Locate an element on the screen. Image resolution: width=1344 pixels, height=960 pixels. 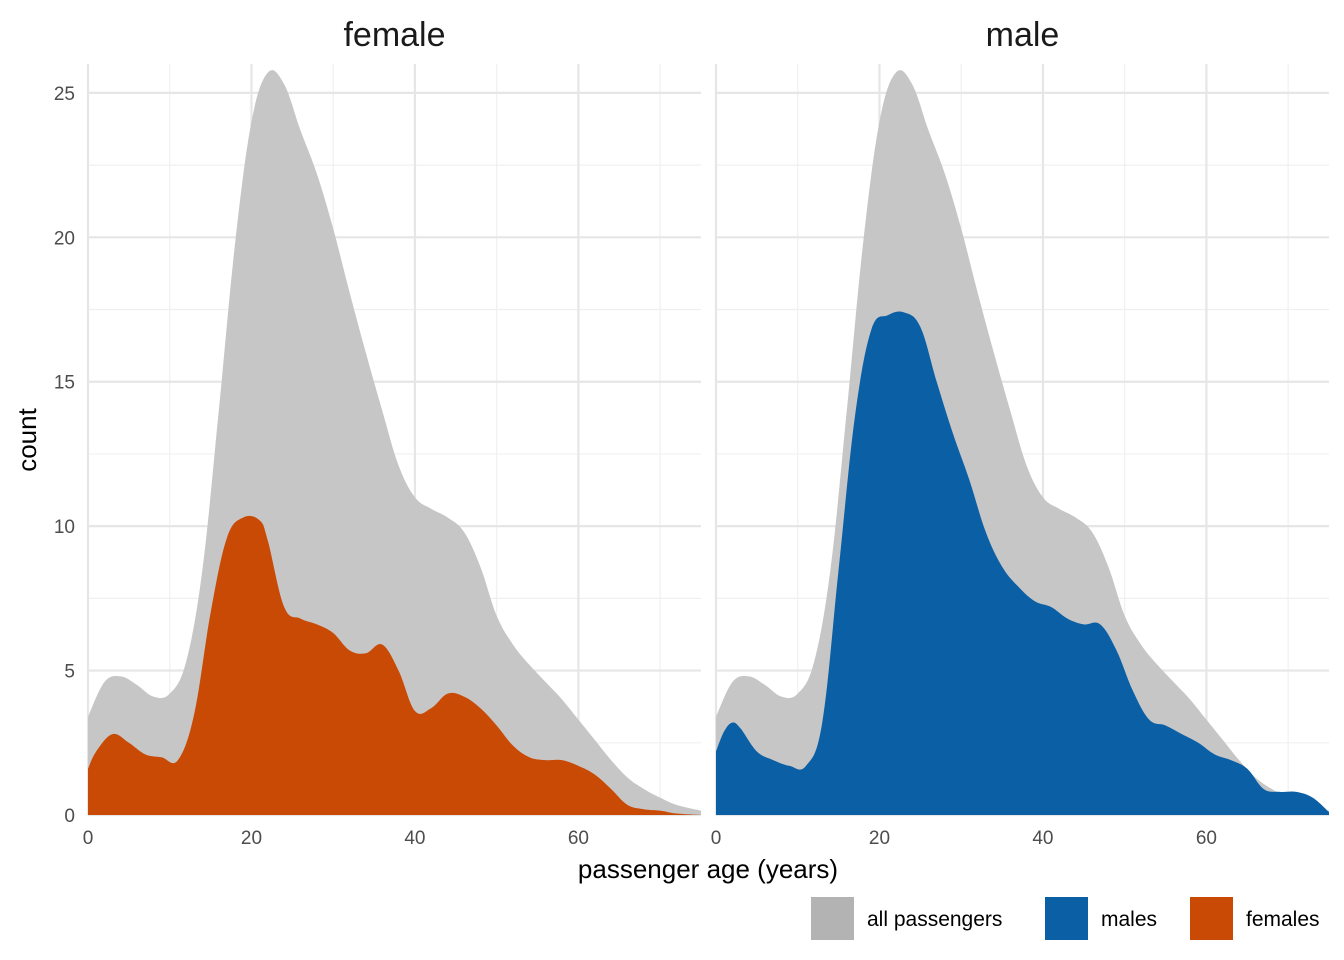
facet-title-male: male is located at coordinates (1023, 35).